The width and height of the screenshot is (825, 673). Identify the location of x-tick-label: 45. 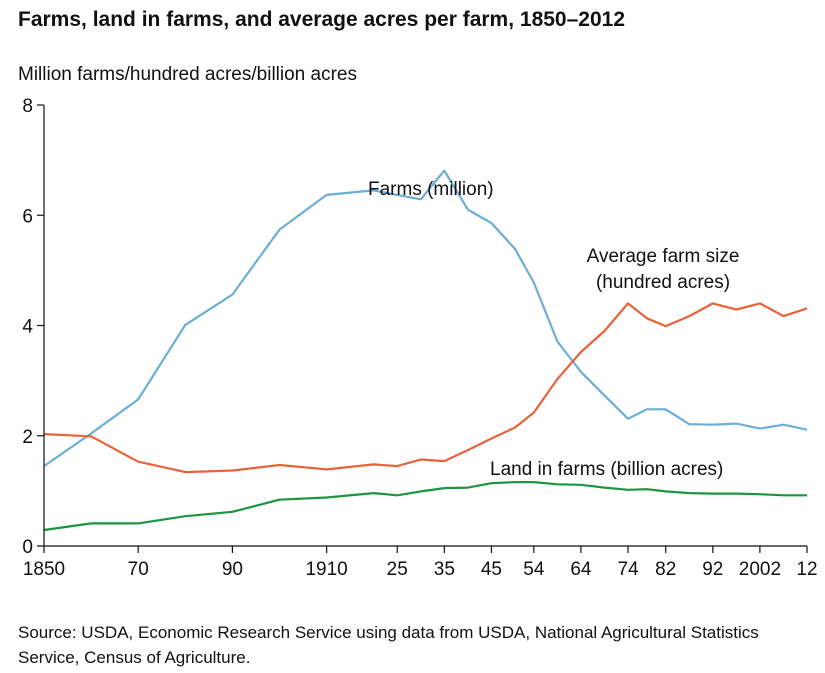
(491, 569).